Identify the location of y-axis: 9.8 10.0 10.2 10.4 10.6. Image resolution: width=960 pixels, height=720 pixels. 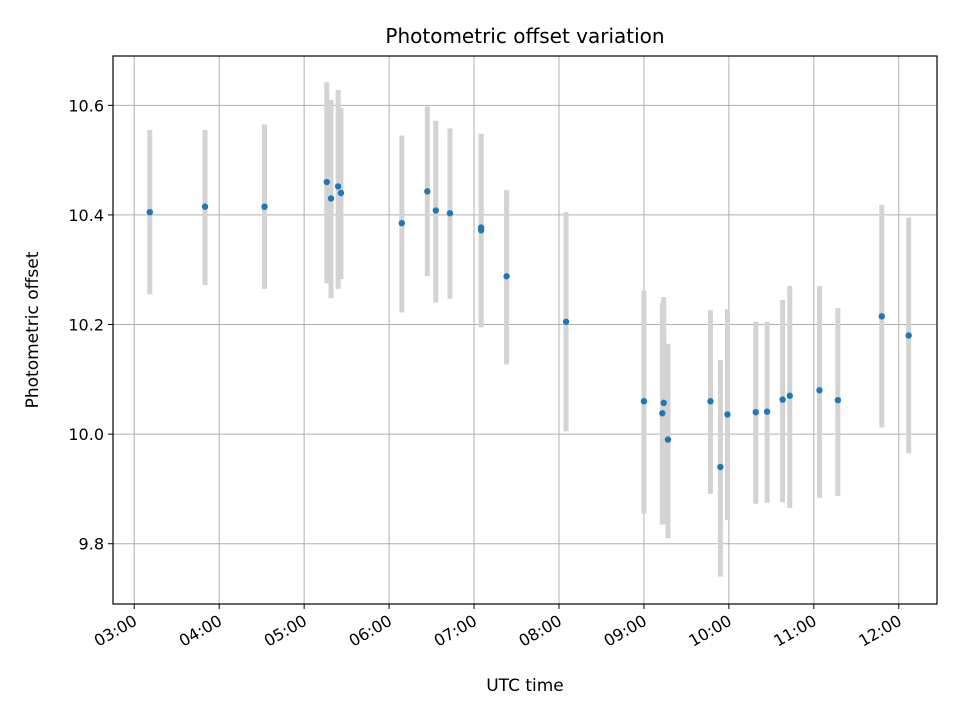
(90, 325).